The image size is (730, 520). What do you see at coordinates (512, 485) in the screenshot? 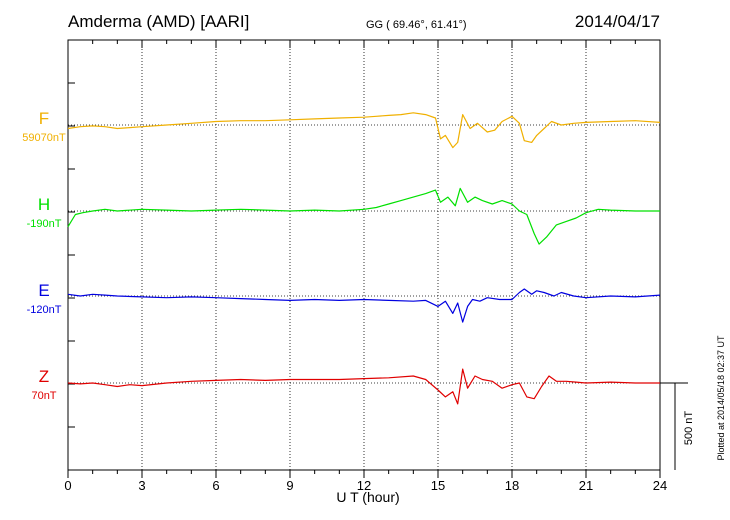
I see `x-tick-label: 18` at bounding box center [512, 485].